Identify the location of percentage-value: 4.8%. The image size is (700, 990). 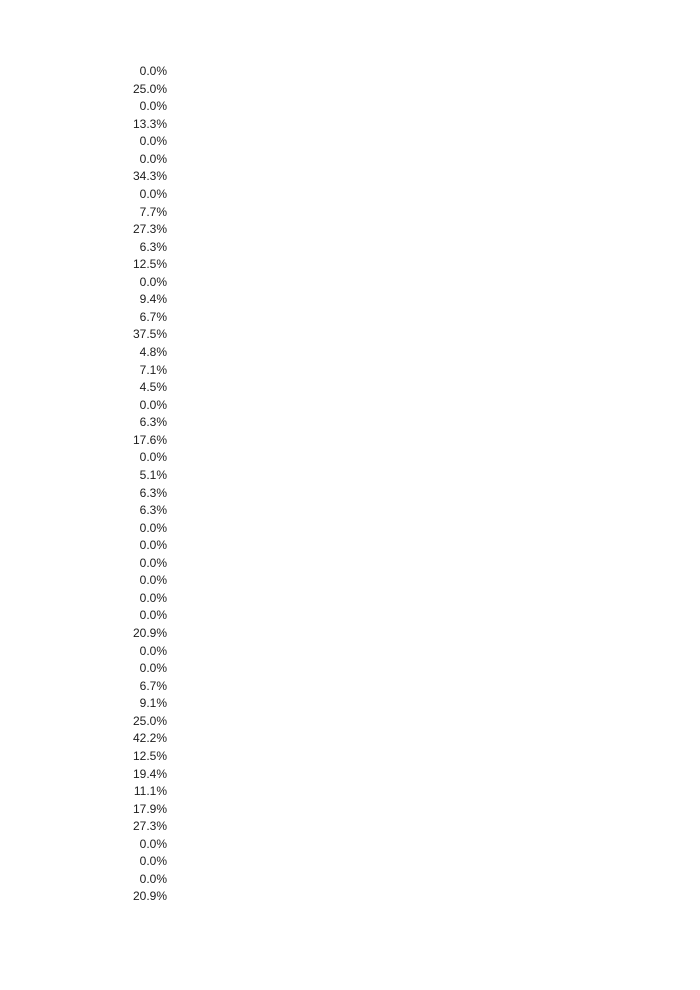
(153, 352).